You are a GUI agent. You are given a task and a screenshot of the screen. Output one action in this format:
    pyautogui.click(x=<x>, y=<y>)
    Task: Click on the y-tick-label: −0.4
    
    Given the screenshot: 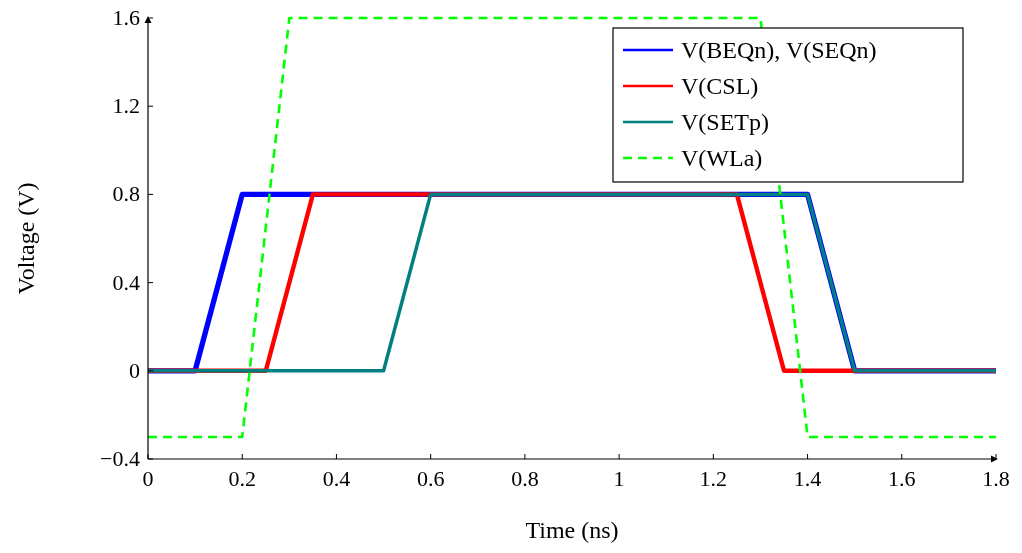 What is the action you would take?
    pyautogui.click(x=120, y=458)
    